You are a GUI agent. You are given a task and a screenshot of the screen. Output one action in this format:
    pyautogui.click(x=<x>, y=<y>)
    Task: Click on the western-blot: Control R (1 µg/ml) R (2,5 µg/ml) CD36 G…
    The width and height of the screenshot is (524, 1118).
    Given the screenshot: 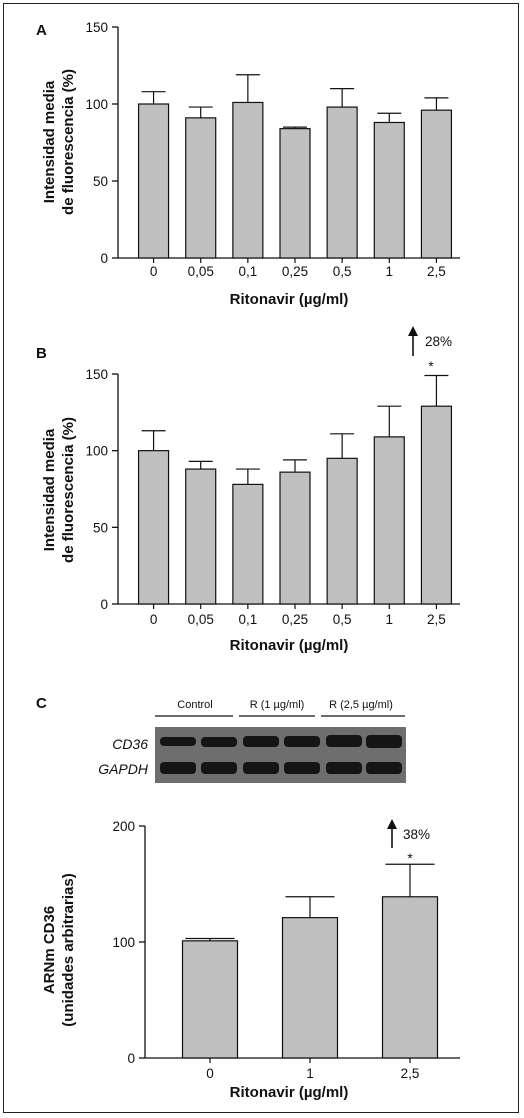 What is the action you would take?
    pyautogui.click(x=252, y=741)
    